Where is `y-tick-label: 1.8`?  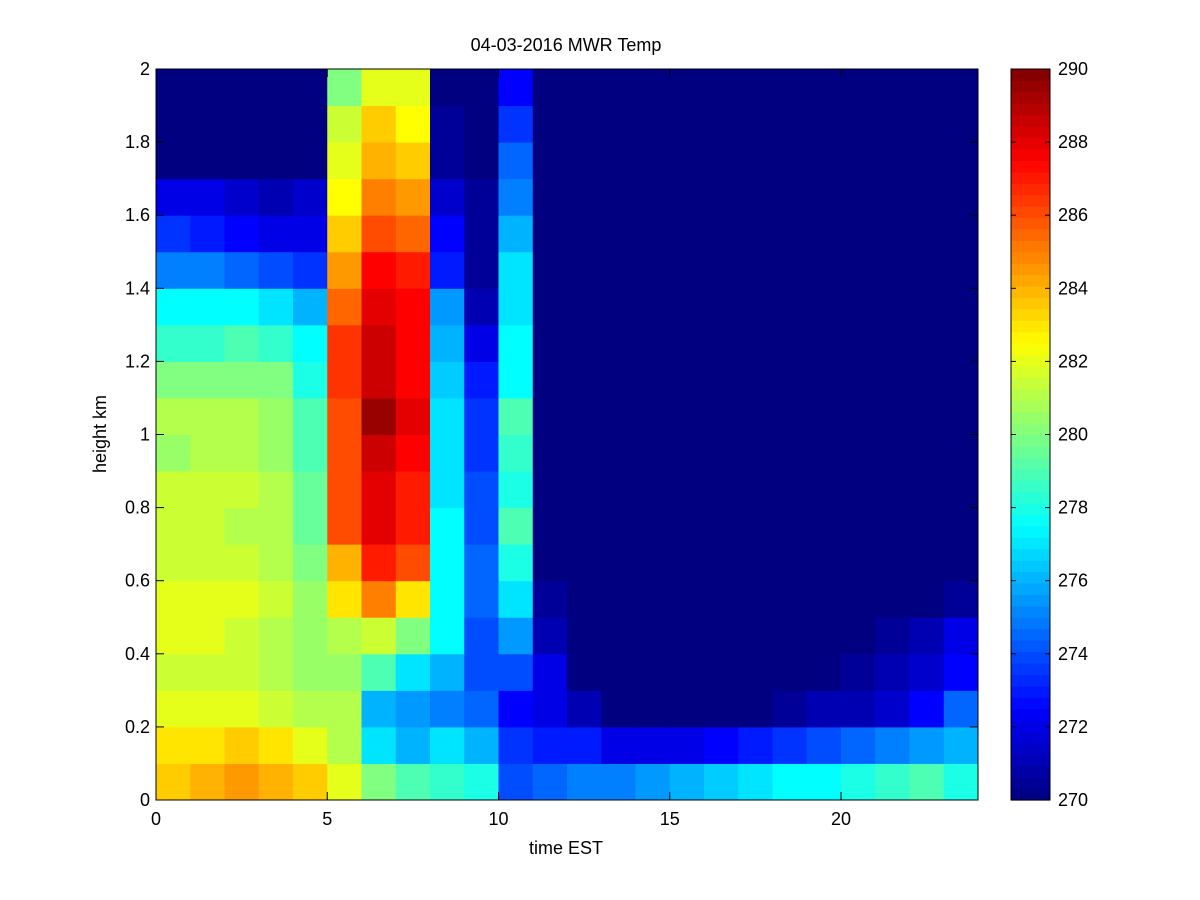
y-tick-label: 1.8 is located at coordinates (137, 142).